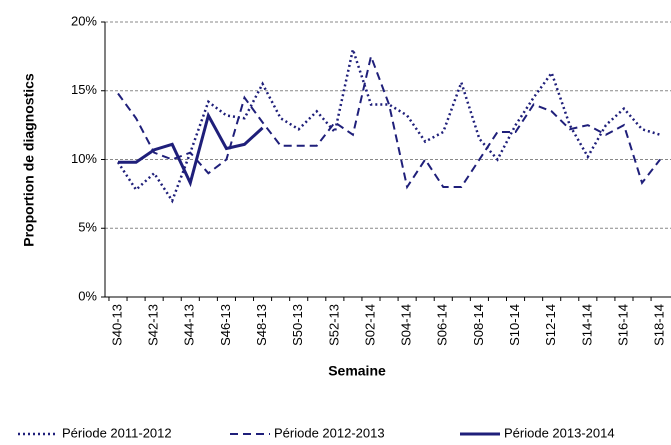  Describe the element at coordinates (87, 295) in the screenshot. I see `y-tick-label: 0%` at that location.